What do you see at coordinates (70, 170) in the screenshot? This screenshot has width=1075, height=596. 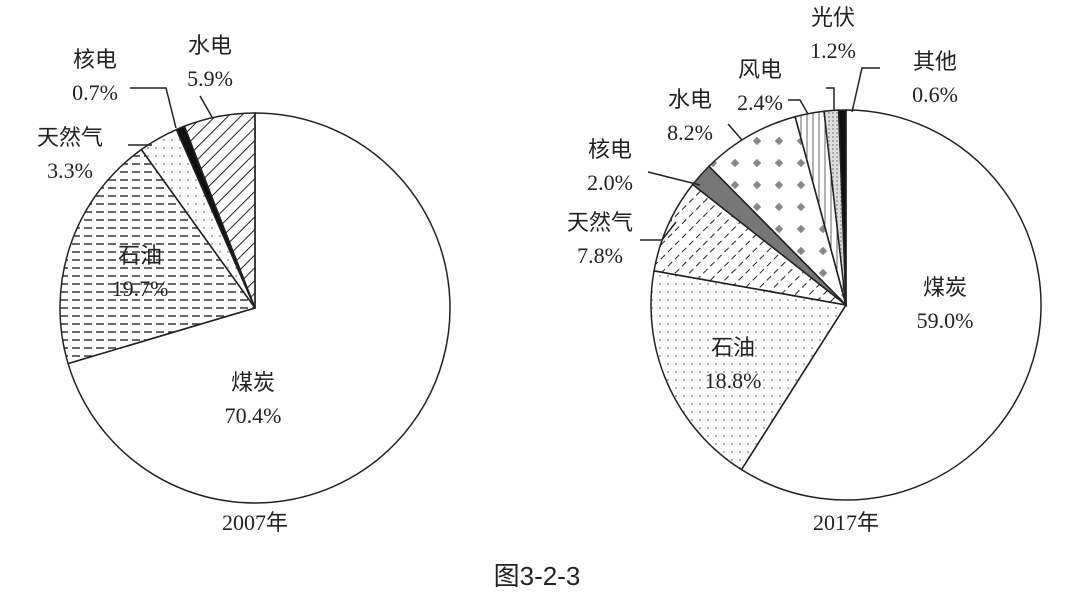 I see `value-label: 3.3%` at bounding box center [70, 170].